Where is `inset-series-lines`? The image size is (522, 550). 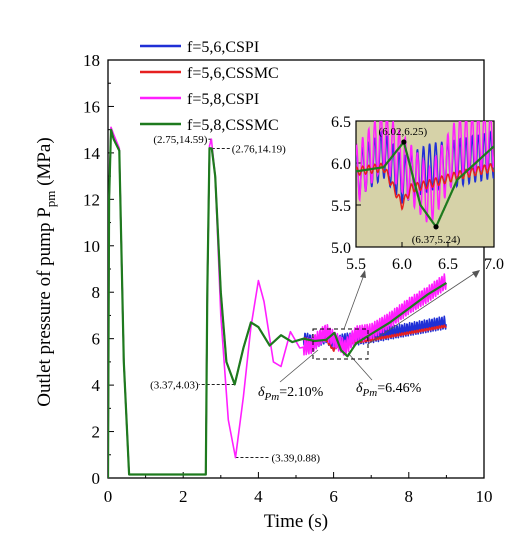
inset-series-lines is located at coordinates (425, 175).